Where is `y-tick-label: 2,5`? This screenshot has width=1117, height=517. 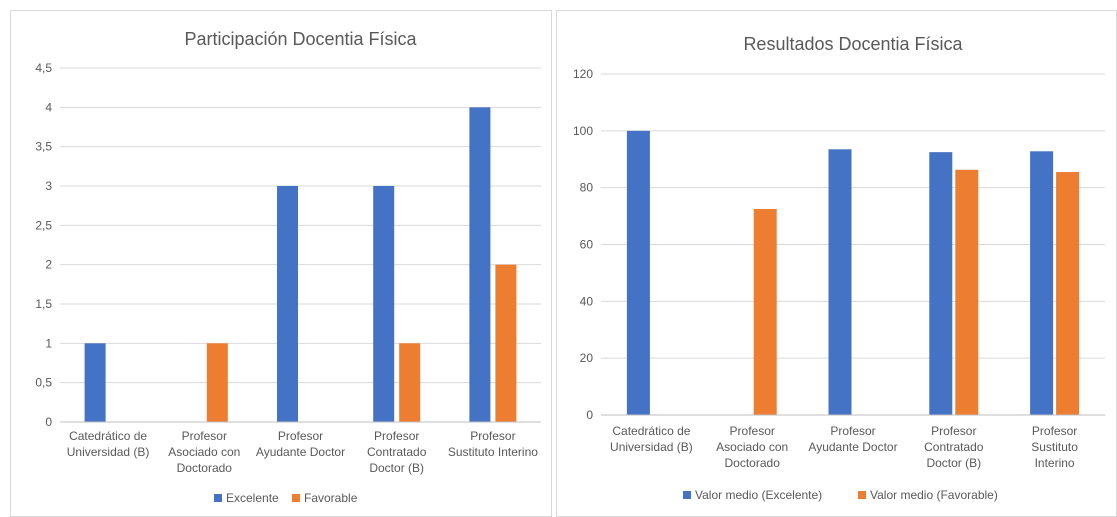
y-tick-label: 2,5 is located at coordinates (43, 225).